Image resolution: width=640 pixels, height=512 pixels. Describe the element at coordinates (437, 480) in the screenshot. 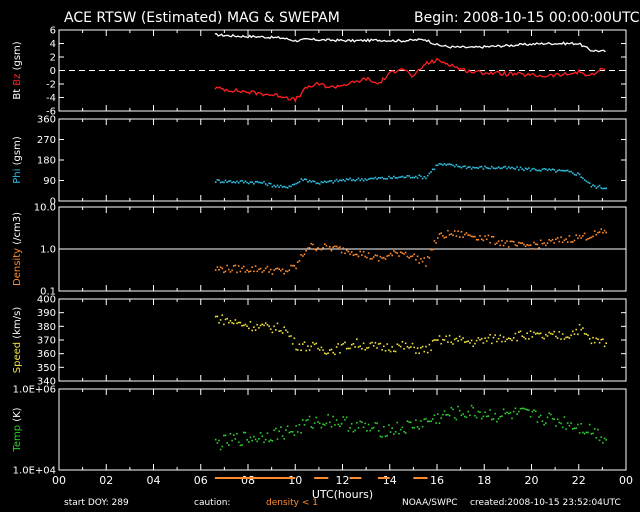

I see `x-tick-label: 16` at that location.